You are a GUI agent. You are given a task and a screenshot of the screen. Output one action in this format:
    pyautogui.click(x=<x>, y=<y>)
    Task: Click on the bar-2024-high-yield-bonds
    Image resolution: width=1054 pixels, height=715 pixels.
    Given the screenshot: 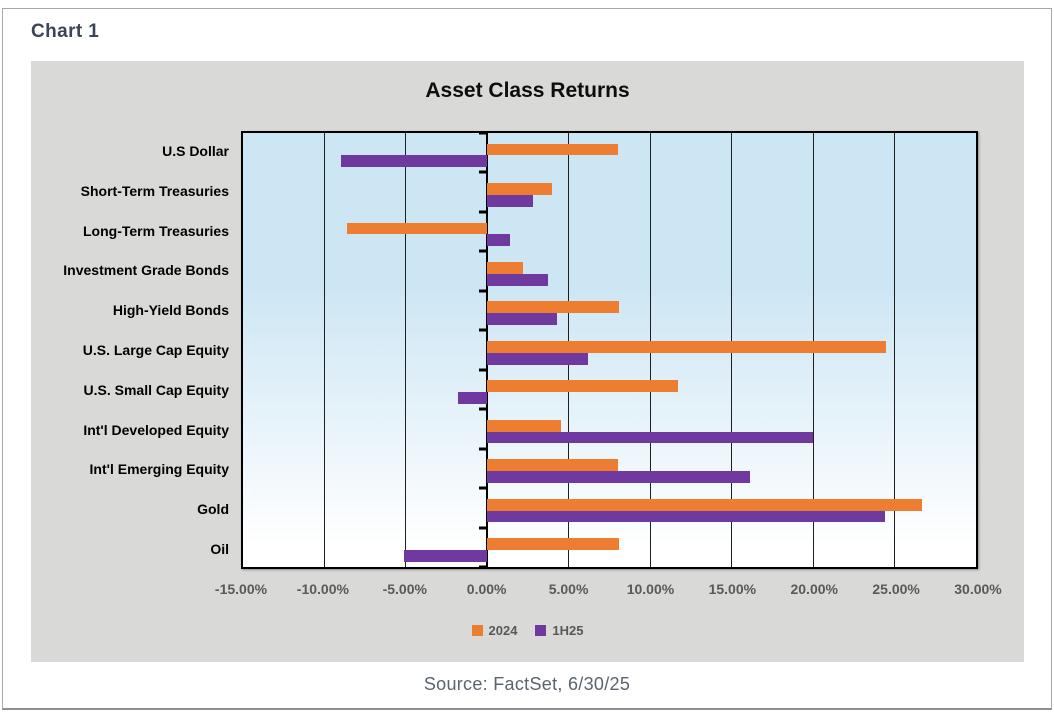 What is the action you would take?
    pyautogui.click(x=553, y=307)
    